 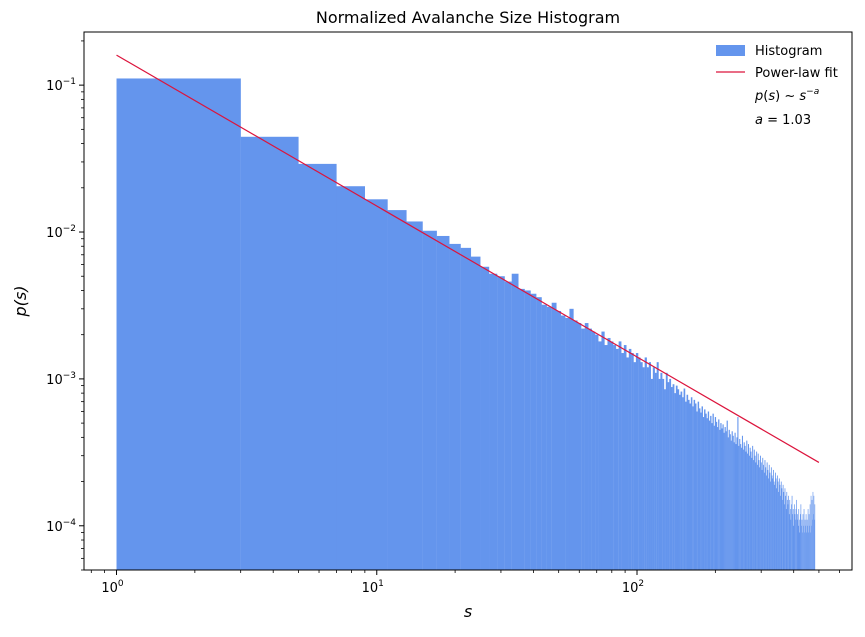 I want to click on y-tick-label: 10⁻¹, so click(x=61, y=85).